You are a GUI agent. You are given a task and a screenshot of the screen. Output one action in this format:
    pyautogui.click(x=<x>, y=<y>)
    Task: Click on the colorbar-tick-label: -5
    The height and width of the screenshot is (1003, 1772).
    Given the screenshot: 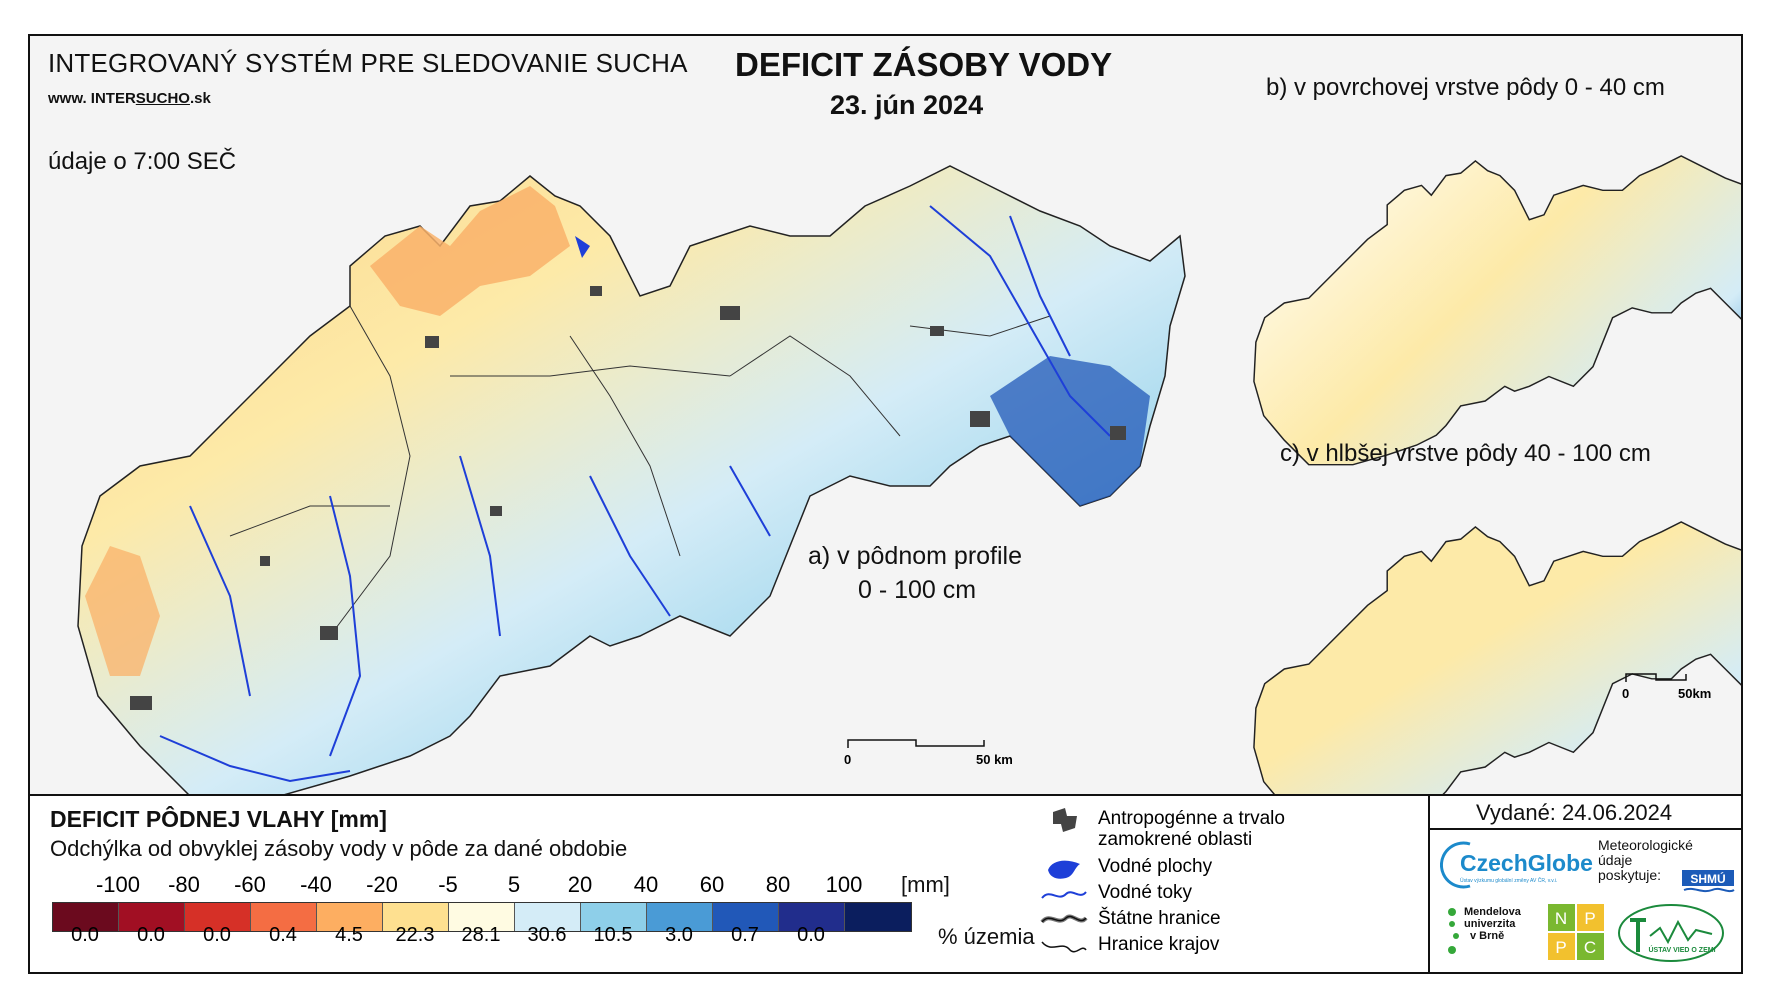 What is the action you would take?
    pyautogui.click(x=448, y=884)
    